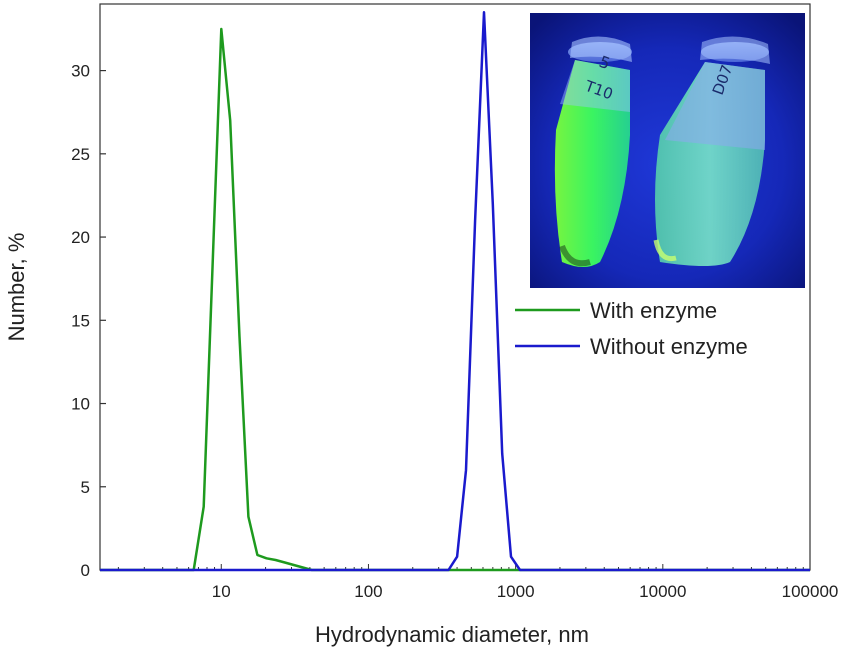 The image size is (846, 657). Describe the element at coordinates (810, 591) in the screenshot. I see `x-tick-label: 100000` at that location.